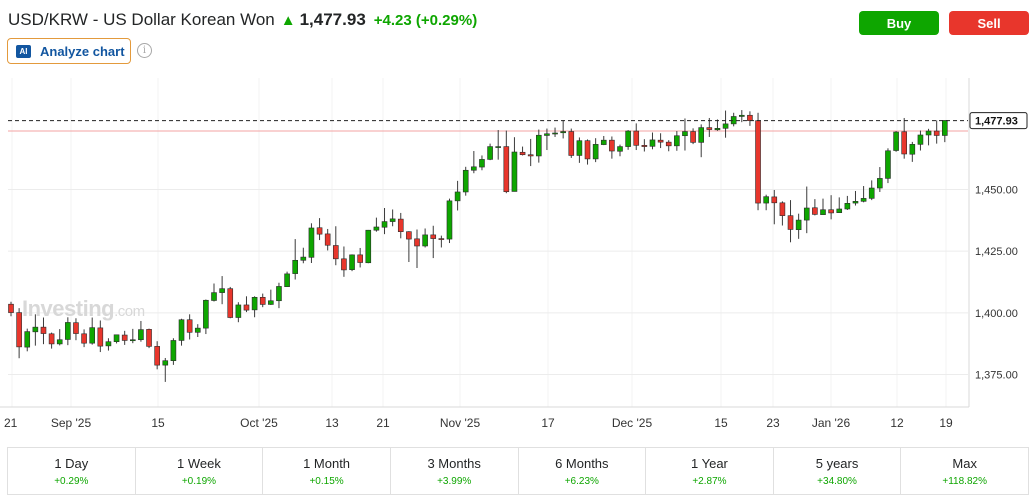  Describe the element at coordinates (454, 481) in the screenshot. I see `period-change: +3.99%` at that location.